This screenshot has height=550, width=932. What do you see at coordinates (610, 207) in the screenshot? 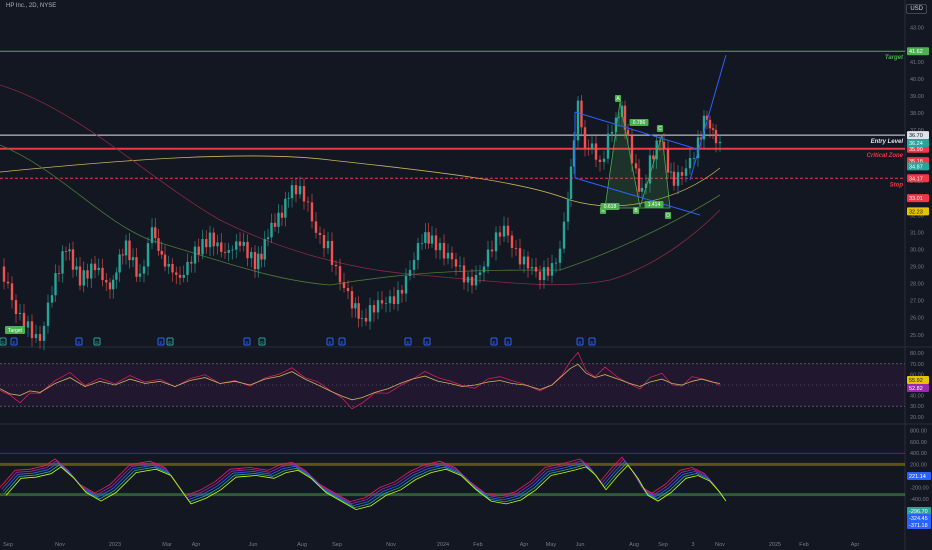
I see `pattern-label: 0.618` at bounding box center [610, 207].